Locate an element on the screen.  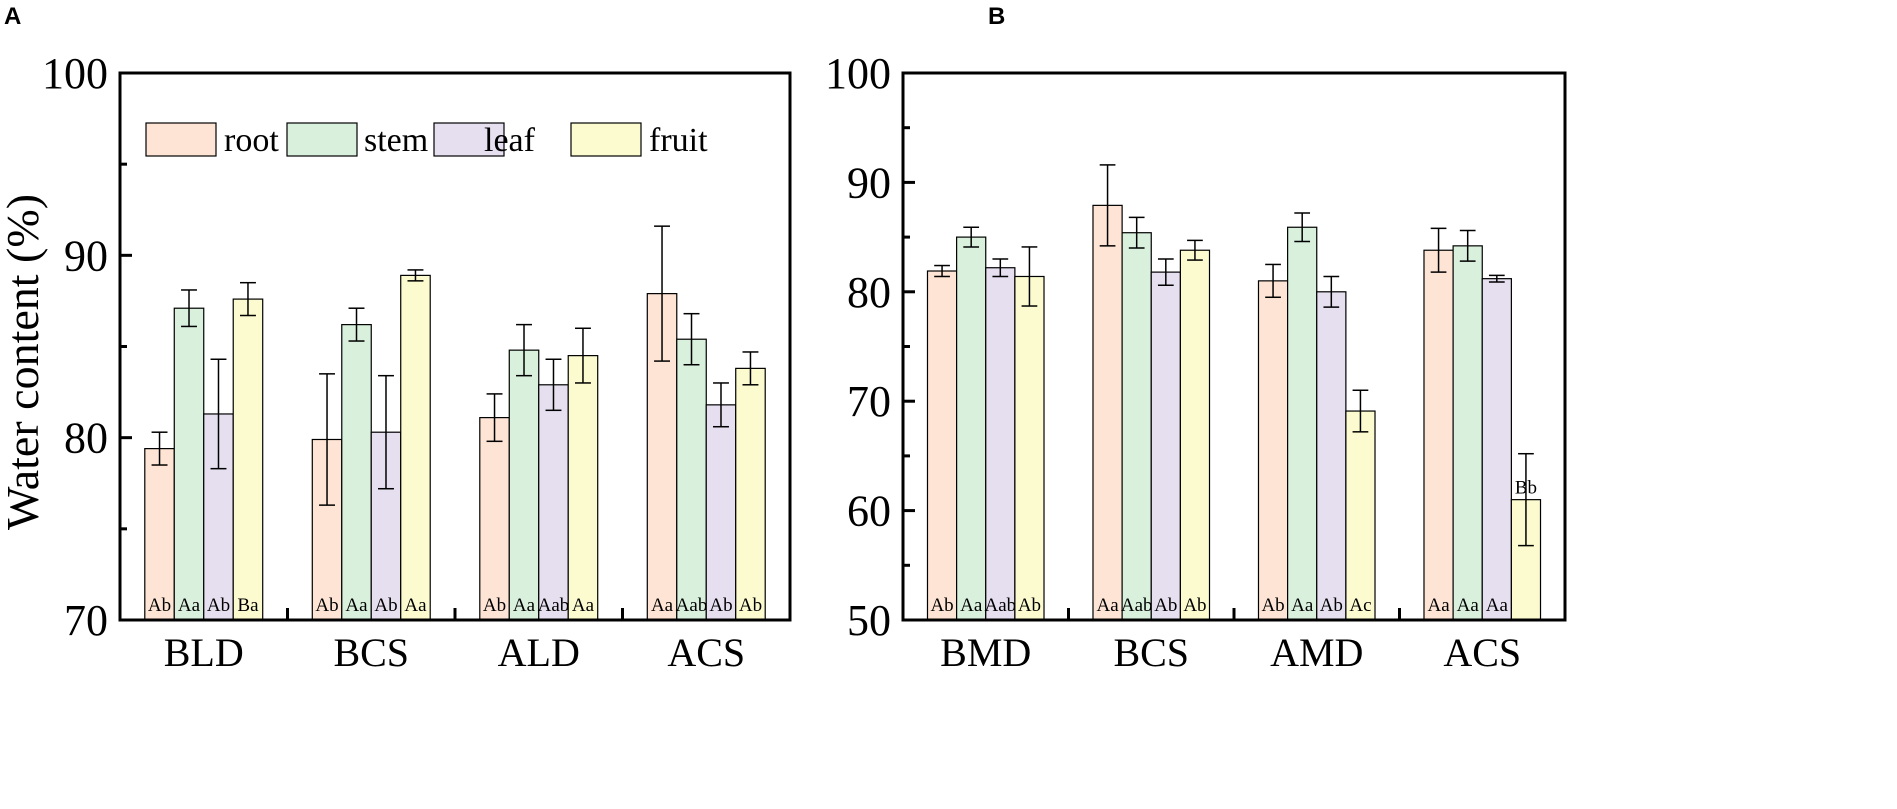
panel-a-bar-stem-ACS is located at coordinates (691, 479).